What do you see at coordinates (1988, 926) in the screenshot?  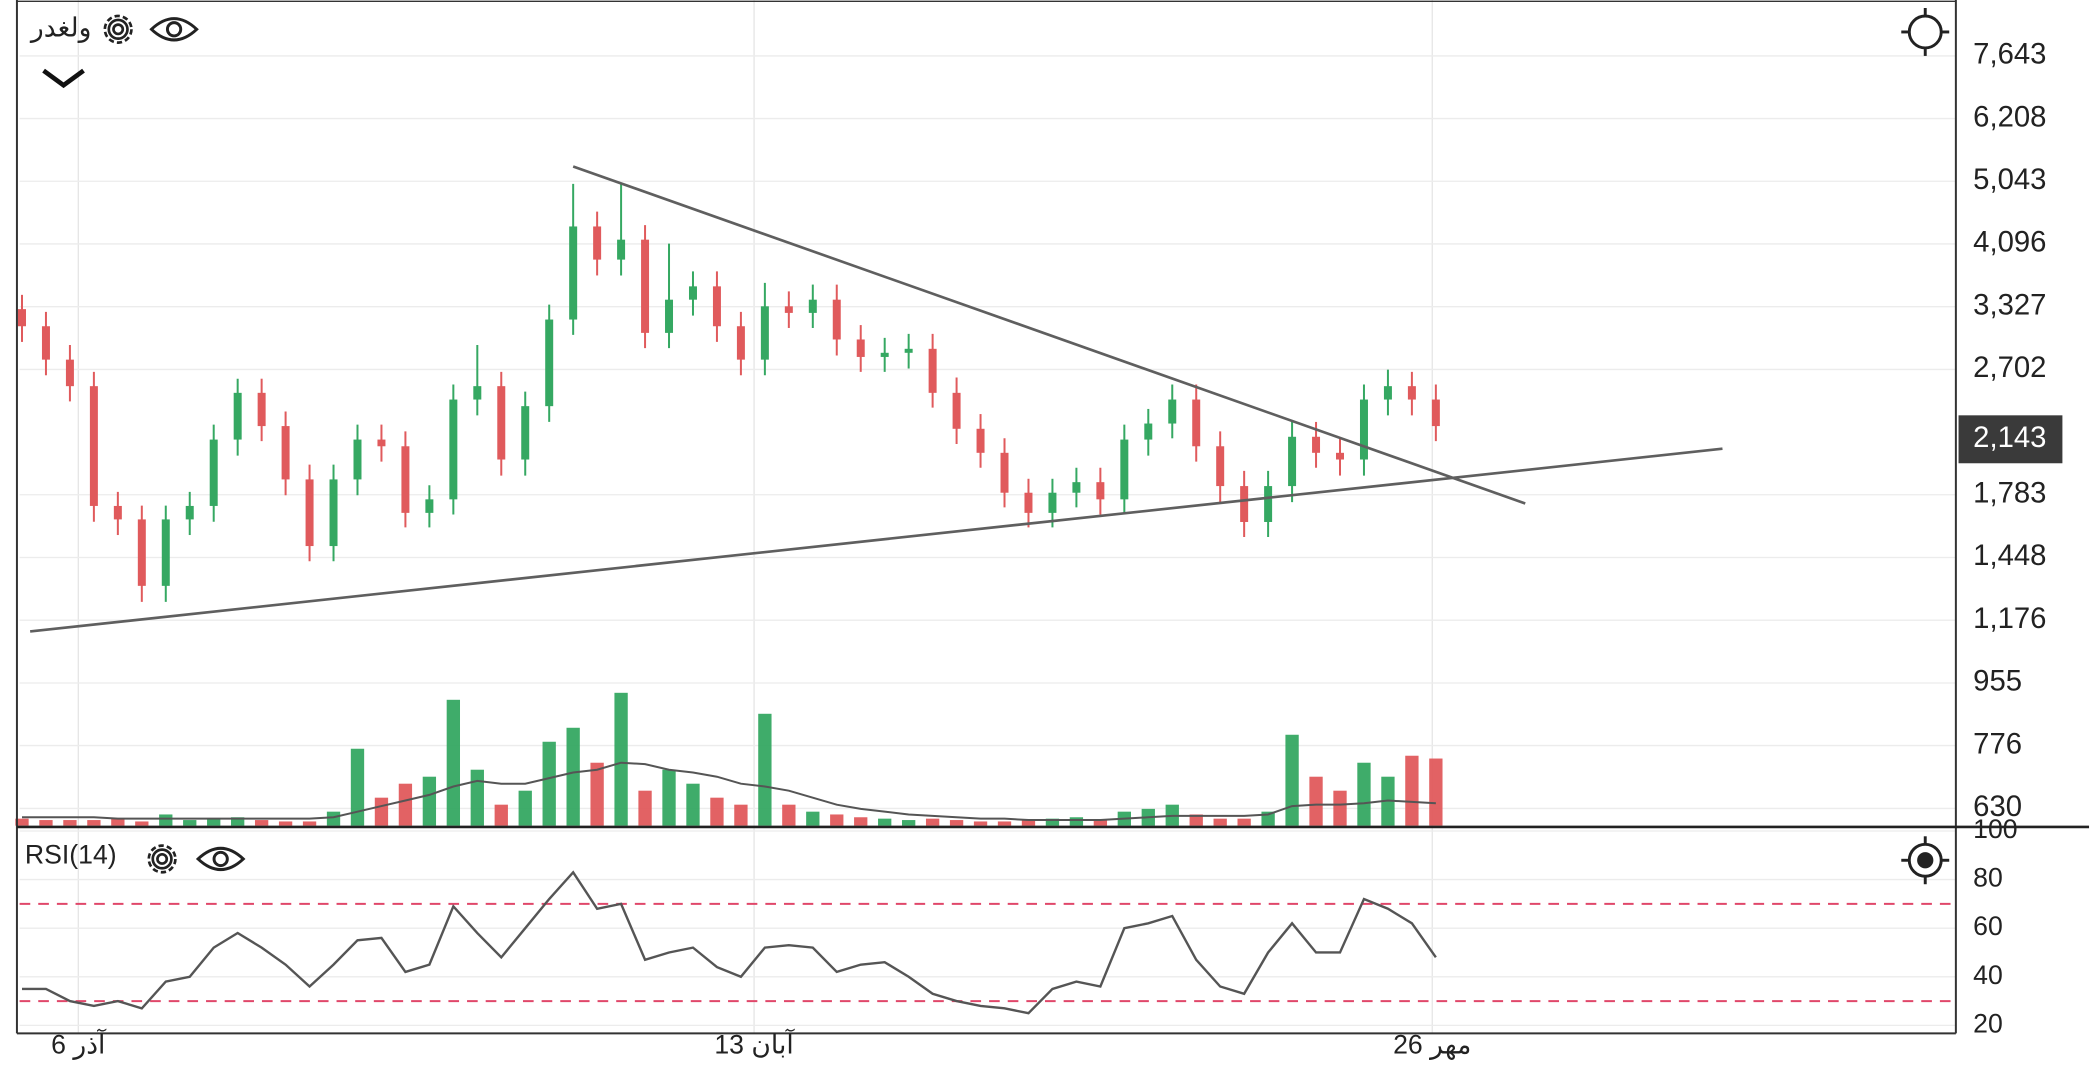 I see `y-tick-label: 60` at bounding box center [1988, 926].